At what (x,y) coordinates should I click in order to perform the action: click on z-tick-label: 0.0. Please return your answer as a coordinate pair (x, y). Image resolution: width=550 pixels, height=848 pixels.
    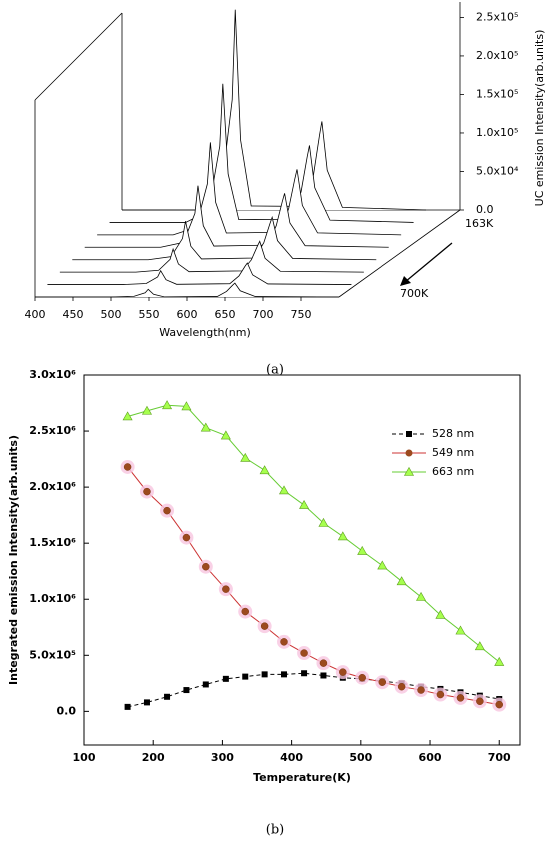
    Looking at the image, I should click on (485, 209).